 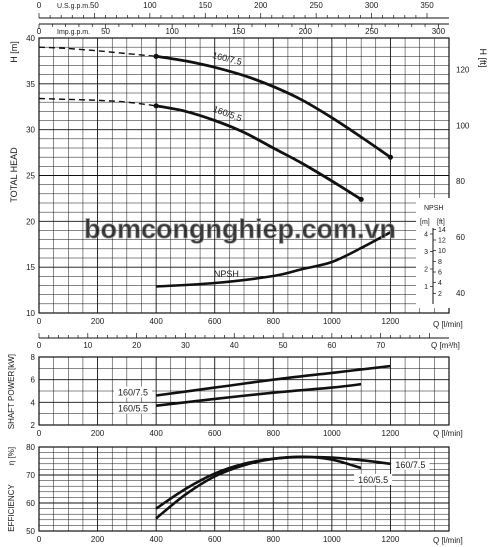 What do you see at coordinates (448, 324) in the screenshot?
I see `head-xlabel: Q [l/min]` at bounding box center [448, 324].